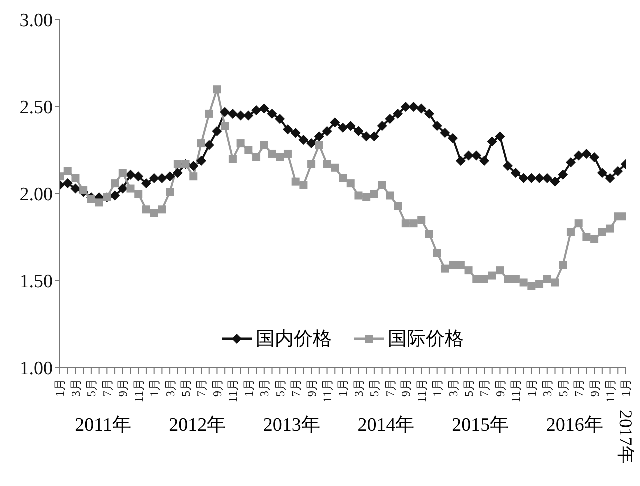 The height and width of the screenshot is (486, 640). What do you see at coordinates (36, 108) in the screenshot?
I see `y-tick-label: 2.50` at bounding box center [36, 108].